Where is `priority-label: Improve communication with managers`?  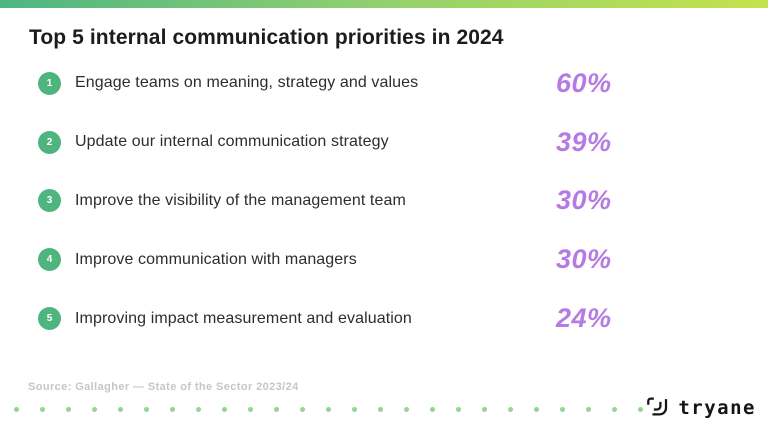 priority-label: Improve communication with managers is located at coordinates (216, 259).